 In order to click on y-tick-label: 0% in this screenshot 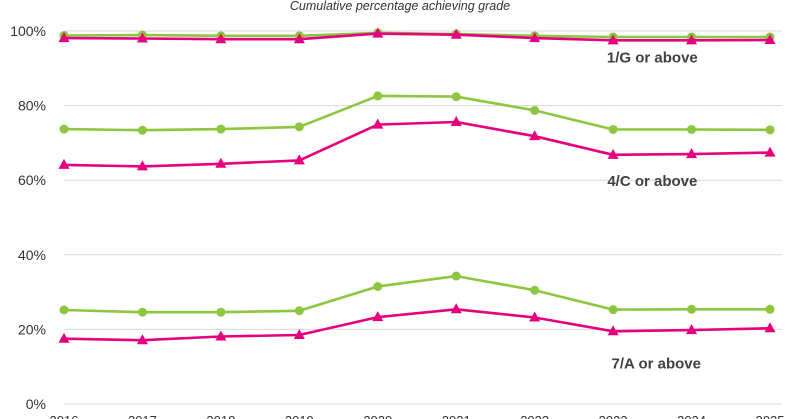, I will do `click(36, 404)`.